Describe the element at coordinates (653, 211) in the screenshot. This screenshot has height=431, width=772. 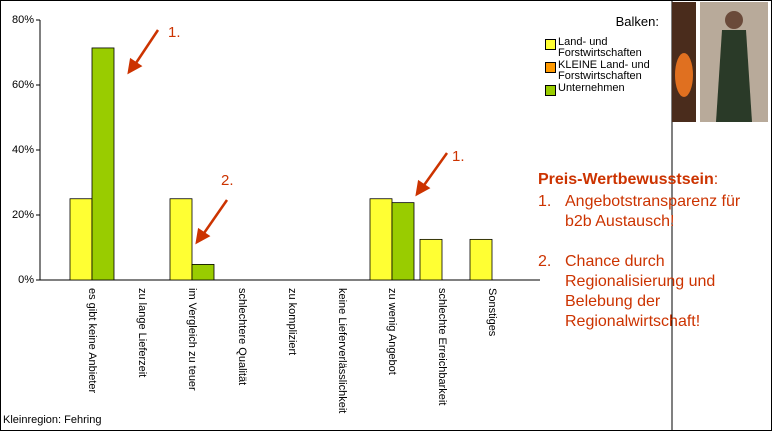
I see `list-text: Angebotstransparenz für b2b Austausch!` at that location.